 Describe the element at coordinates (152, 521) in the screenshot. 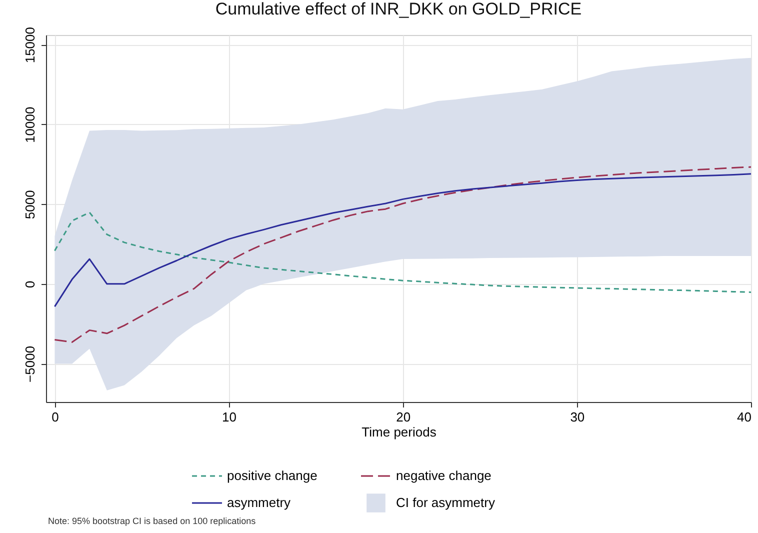

I see `text: Note: 95% bootstrap CI is based on 100 replications` at that location.